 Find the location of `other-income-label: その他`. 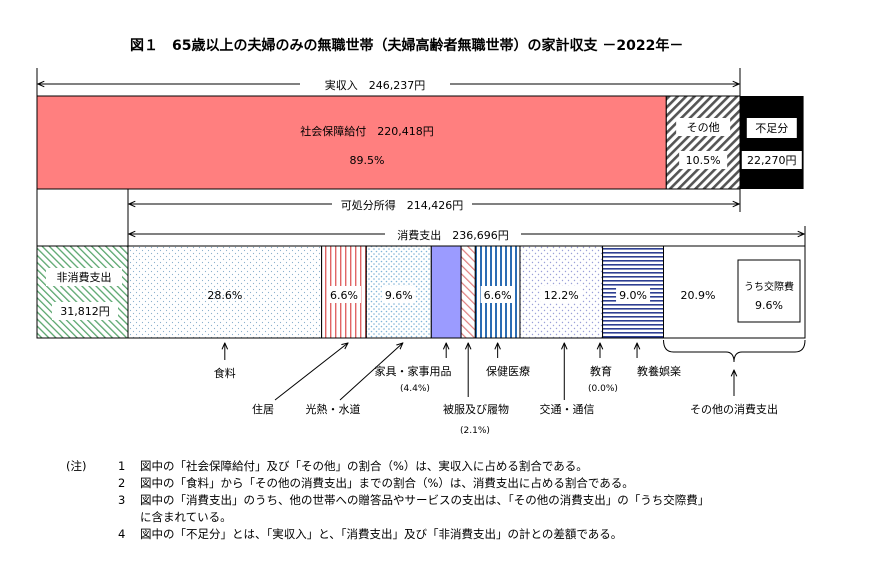

other-income-label: その他 is located at coordinates (703, 127).